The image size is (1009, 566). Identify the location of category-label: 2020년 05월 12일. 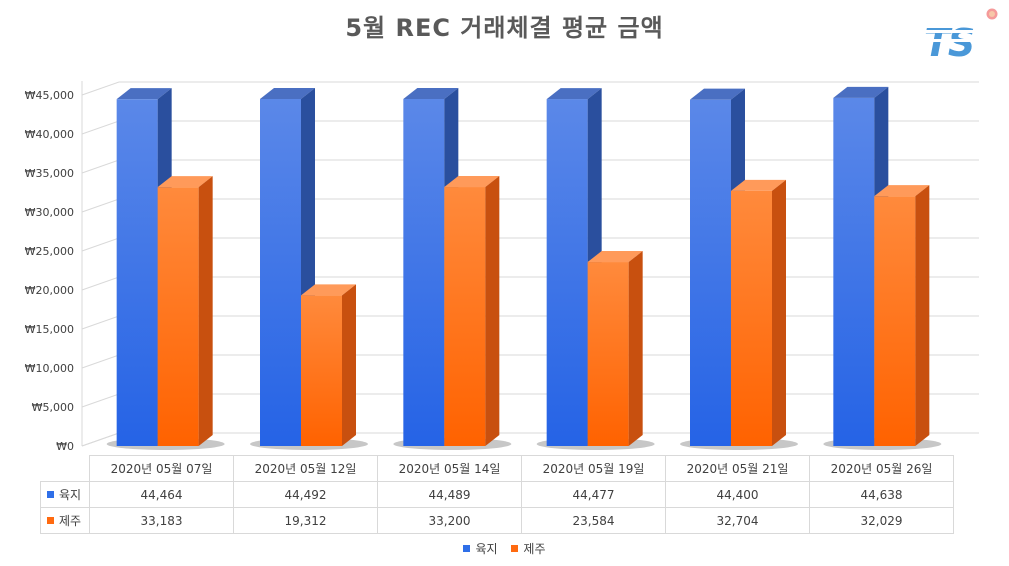
(305, 468).